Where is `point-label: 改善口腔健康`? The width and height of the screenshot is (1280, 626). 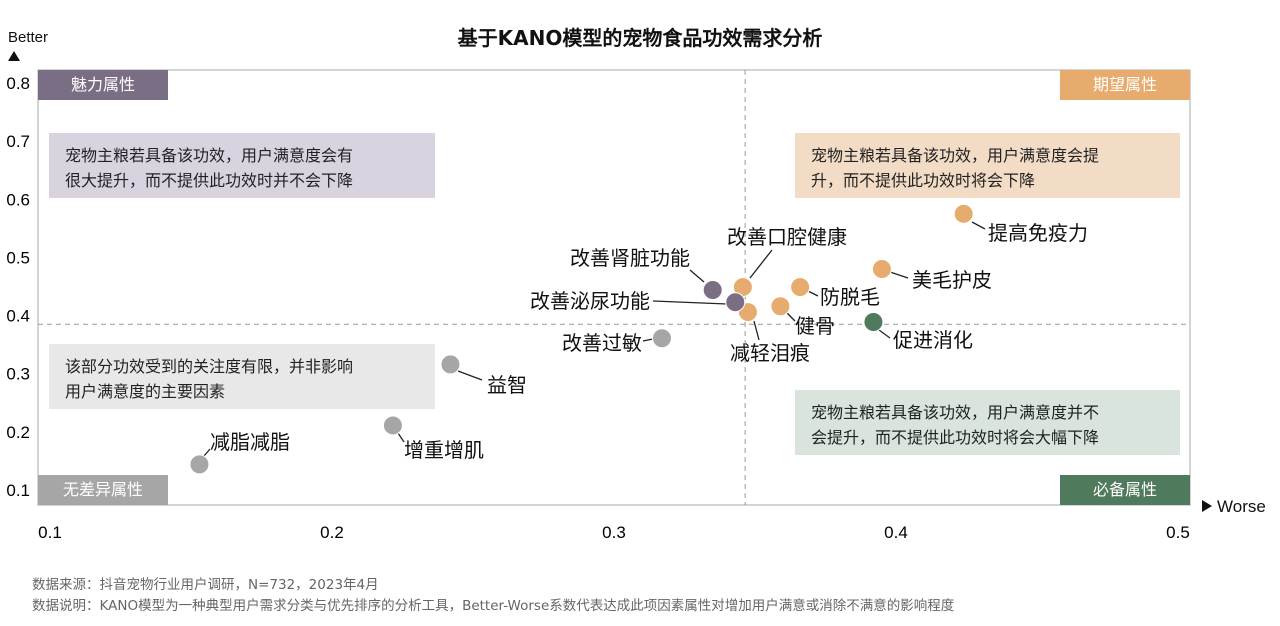 point-label: 改善口腔健康 is located at coordinates (787, 237).